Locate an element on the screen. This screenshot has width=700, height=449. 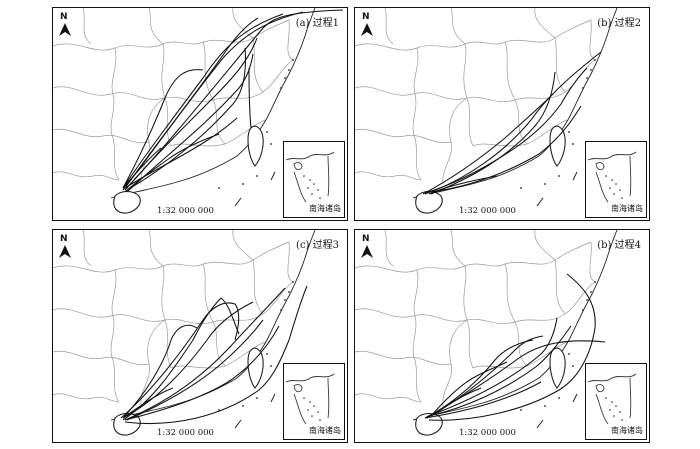
tracks-d is located at coordinates (515, 347).